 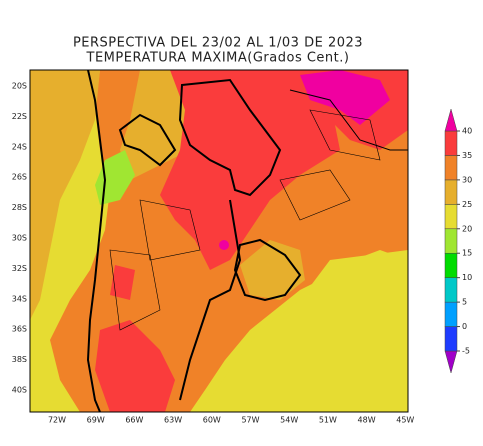 I want to click on lon-label: 69W, so click(x=96, y=420).